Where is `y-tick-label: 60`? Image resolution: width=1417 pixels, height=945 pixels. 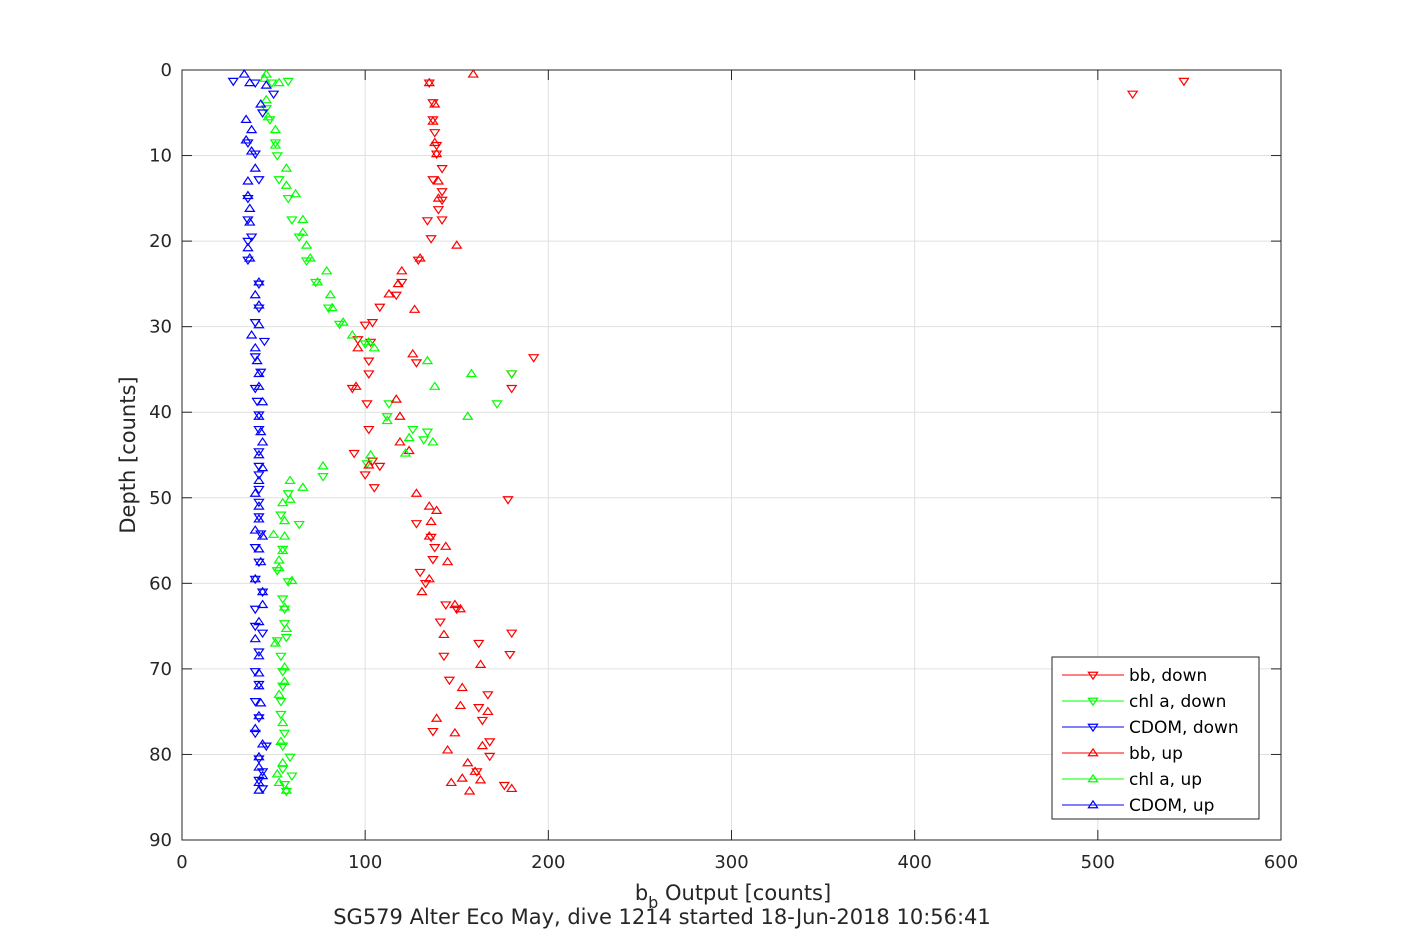 y-tick-label: 60 is located at coordinates (160, 583).